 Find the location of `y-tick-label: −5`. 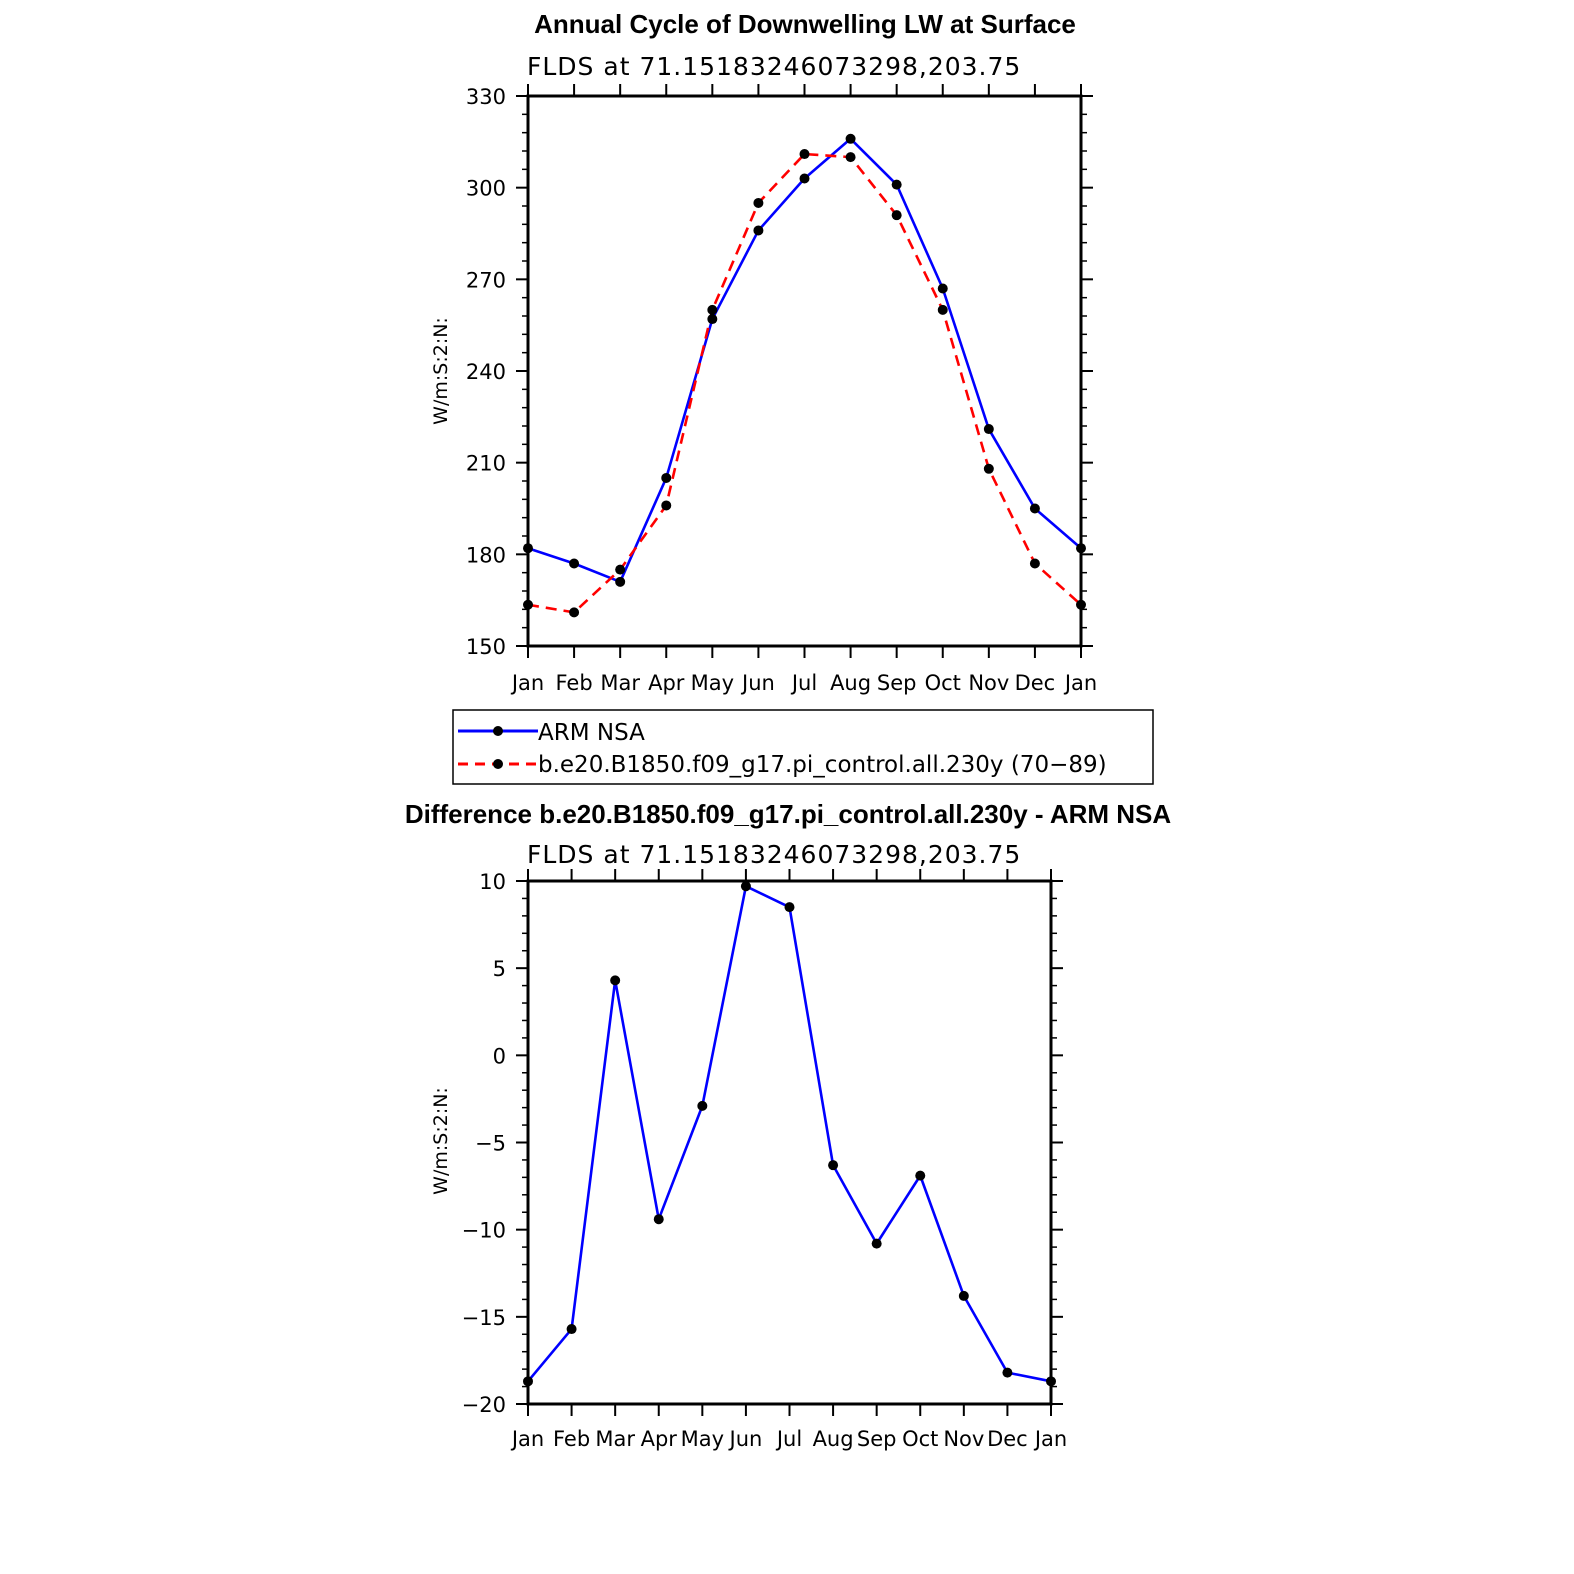

y-tick-label: −5 is located at coordinates (490, 1144).